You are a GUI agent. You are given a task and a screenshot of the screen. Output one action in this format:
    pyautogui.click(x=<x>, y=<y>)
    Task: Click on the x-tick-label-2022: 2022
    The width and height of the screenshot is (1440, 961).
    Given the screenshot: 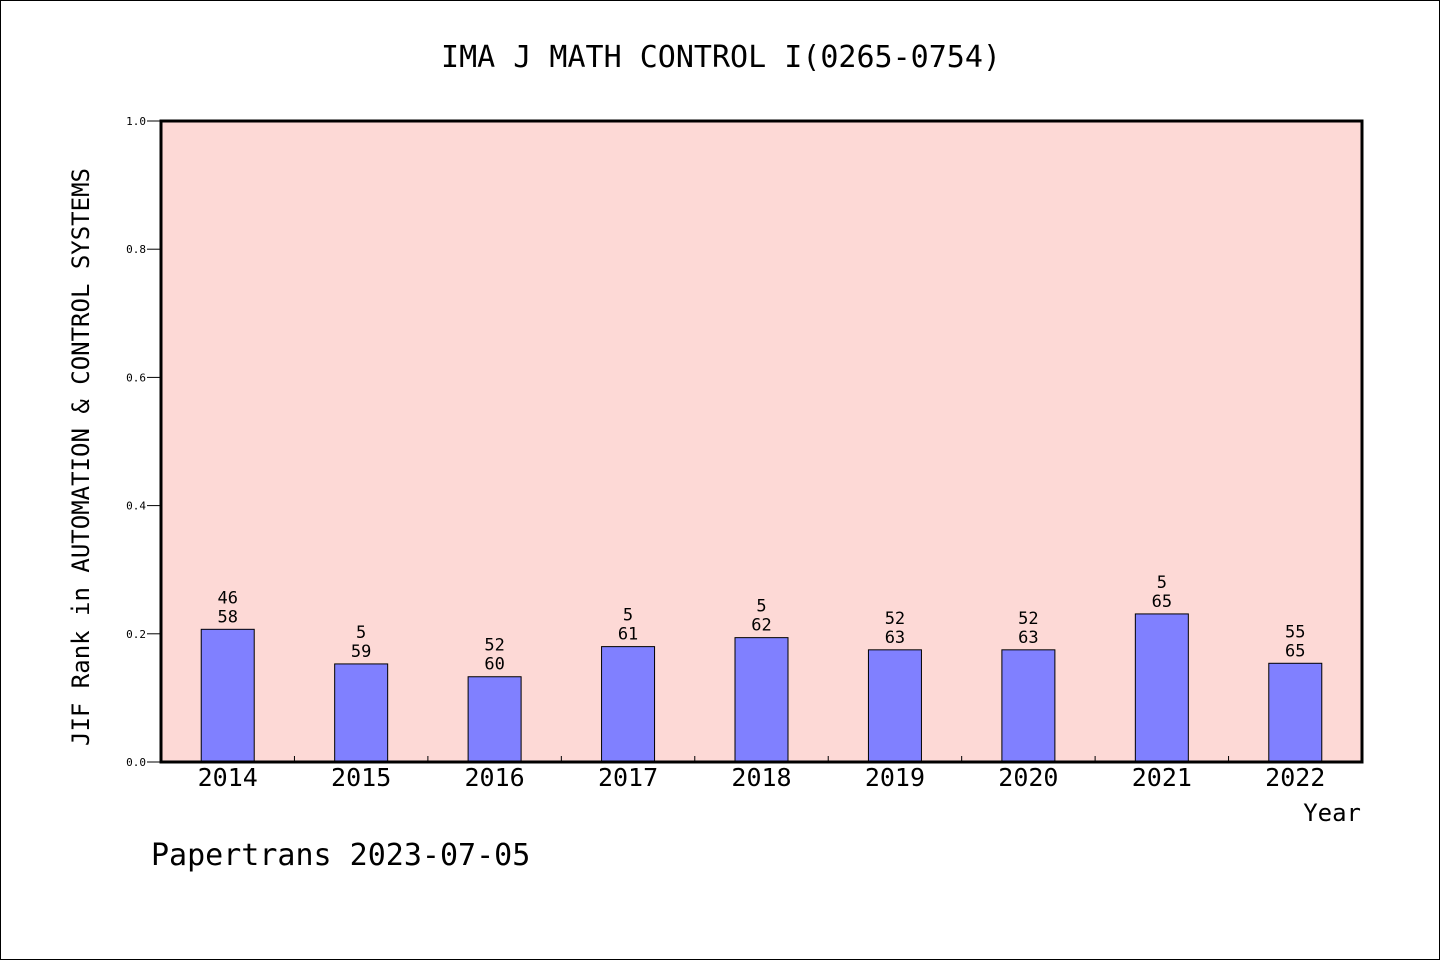 What is the action you would take?
    pyautogui.click(x=1295, y=777)
    